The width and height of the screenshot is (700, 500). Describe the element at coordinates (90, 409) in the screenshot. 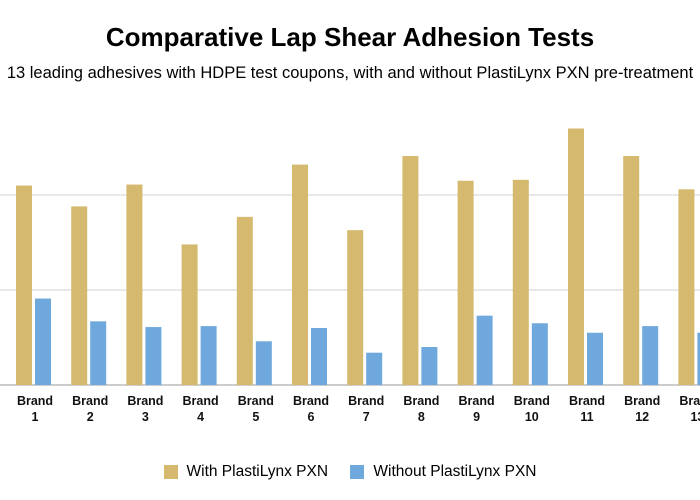

I see `x-tick-label: Brand 2` at that location.